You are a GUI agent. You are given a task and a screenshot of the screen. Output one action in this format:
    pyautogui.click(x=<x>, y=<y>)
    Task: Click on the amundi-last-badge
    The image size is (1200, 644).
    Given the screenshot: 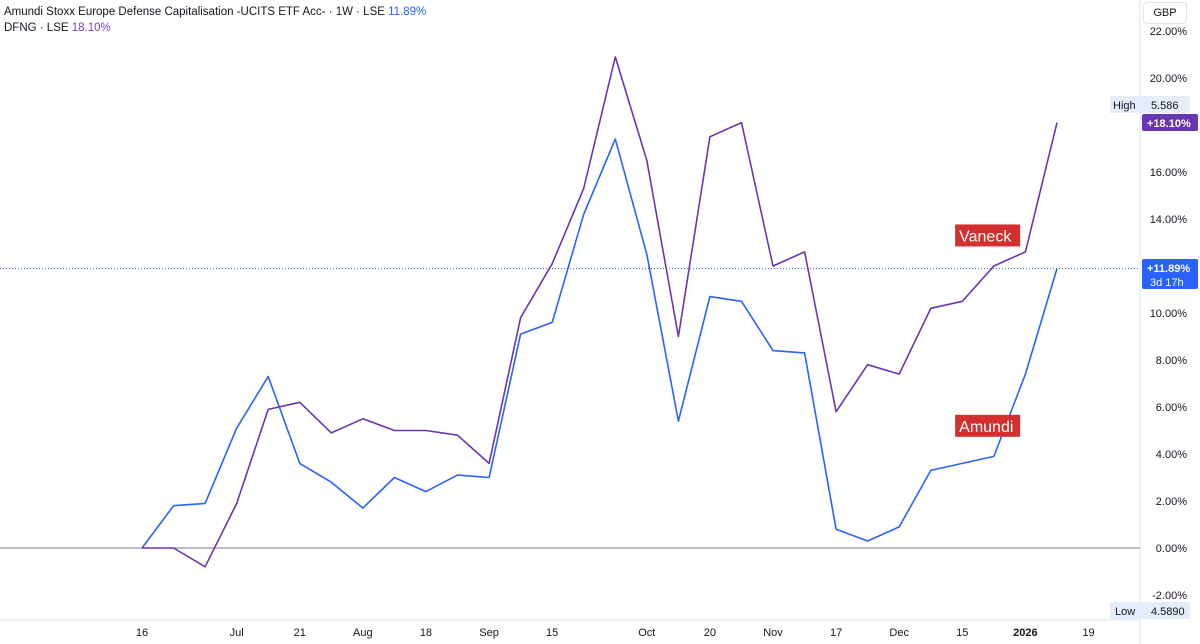 What is the action you would take?
    pyautogui.click(x=1170, y=274)
    